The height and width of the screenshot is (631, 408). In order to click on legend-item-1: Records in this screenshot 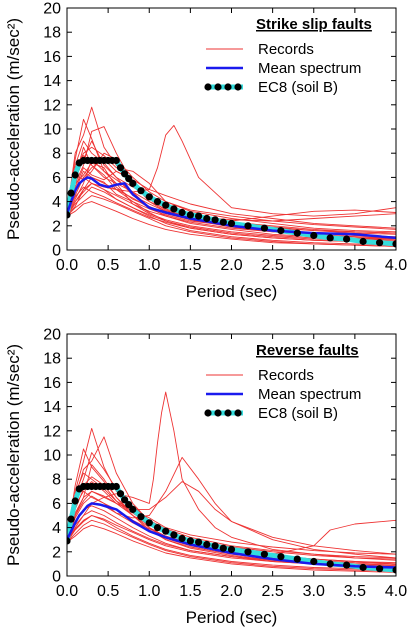, I will do `click(260, 49)`.